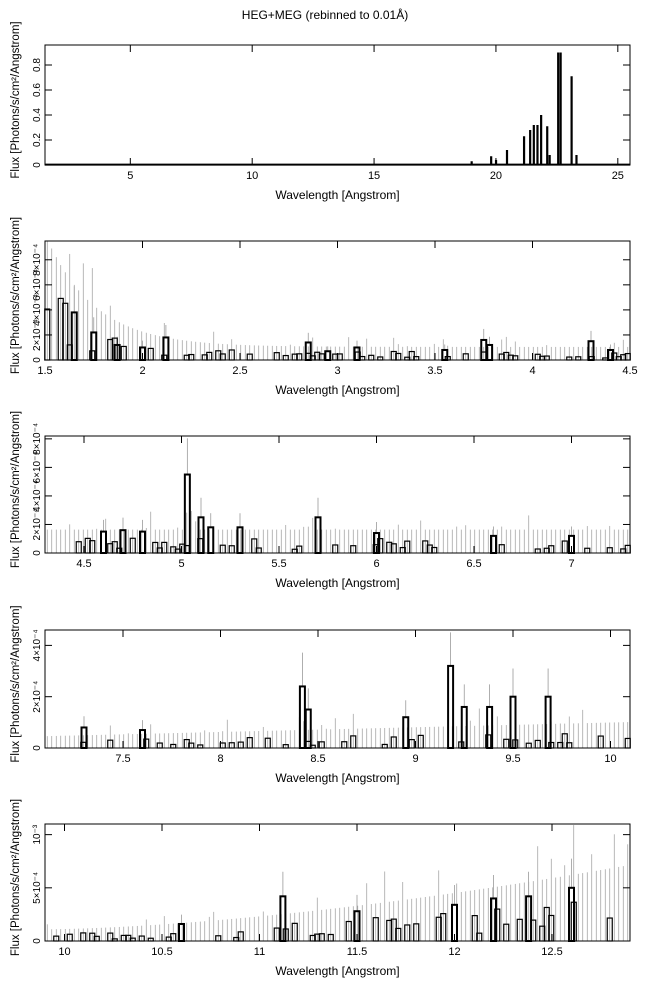 The image size is (650, 991). Describe the element at coordinates (376, 564) in the screenshot. I see `x-tick-label: 6` at that location.